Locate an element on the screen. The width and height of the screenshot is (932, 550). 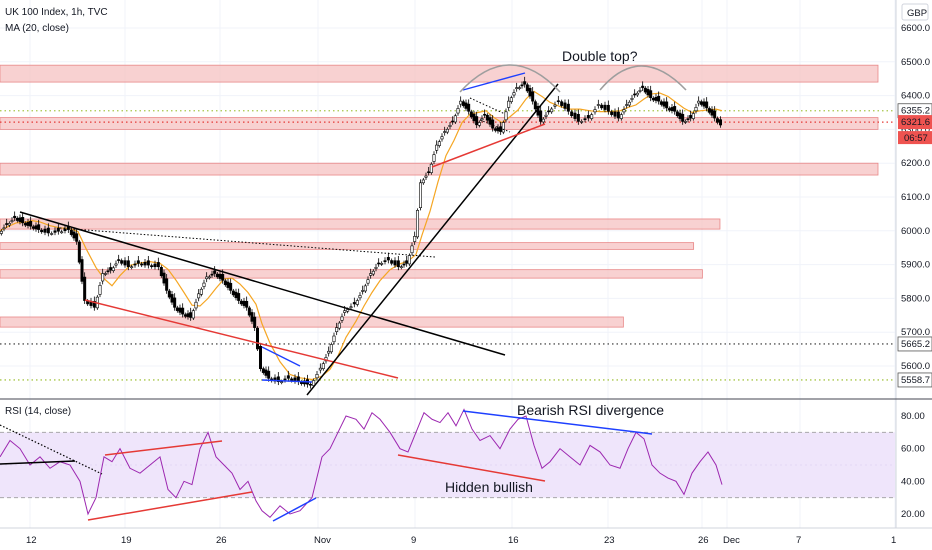
price-axis-tick: 5900.0 is located at coordinates (915, 265).